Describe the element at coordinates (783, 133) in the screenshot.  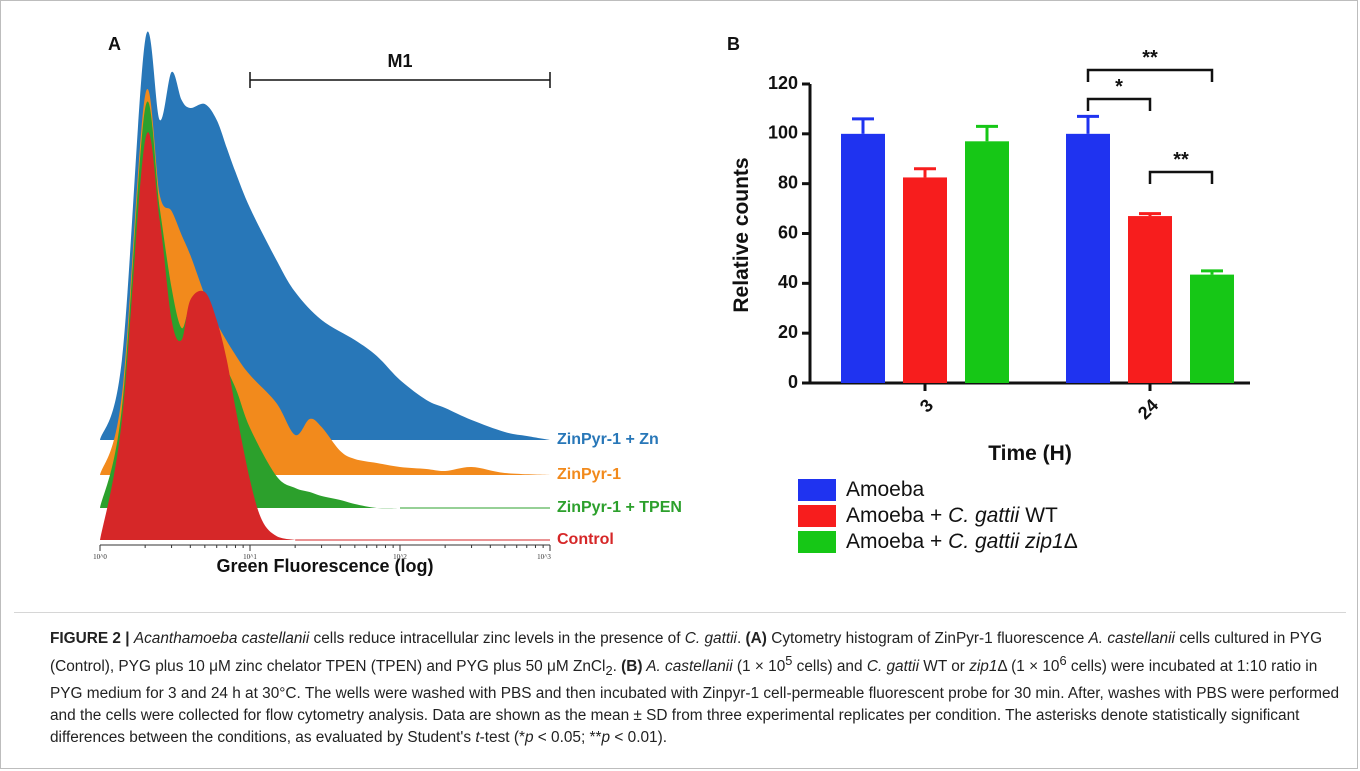
I see `bar-y-tick-label: 100` at that location.